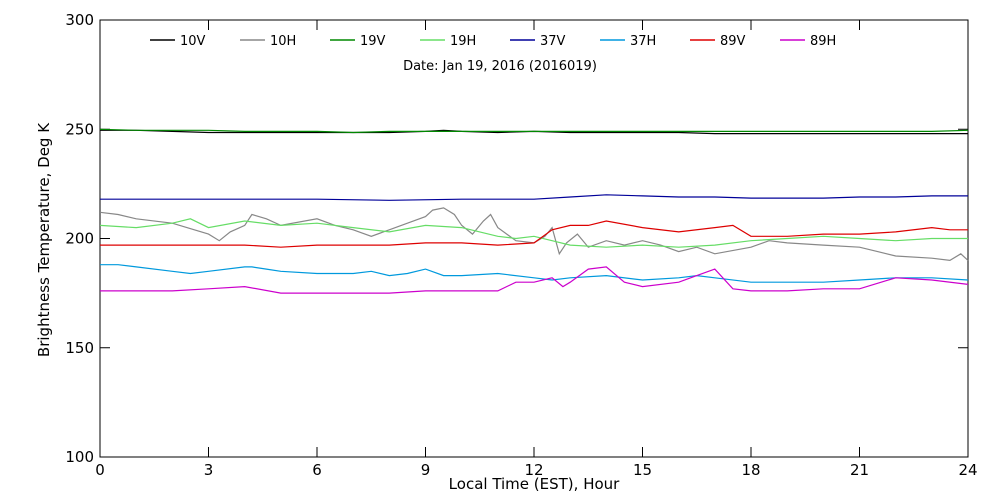 The height and width of the screenshot is (500, 1000). I want to click on series-line-89v, so click(534, 234).